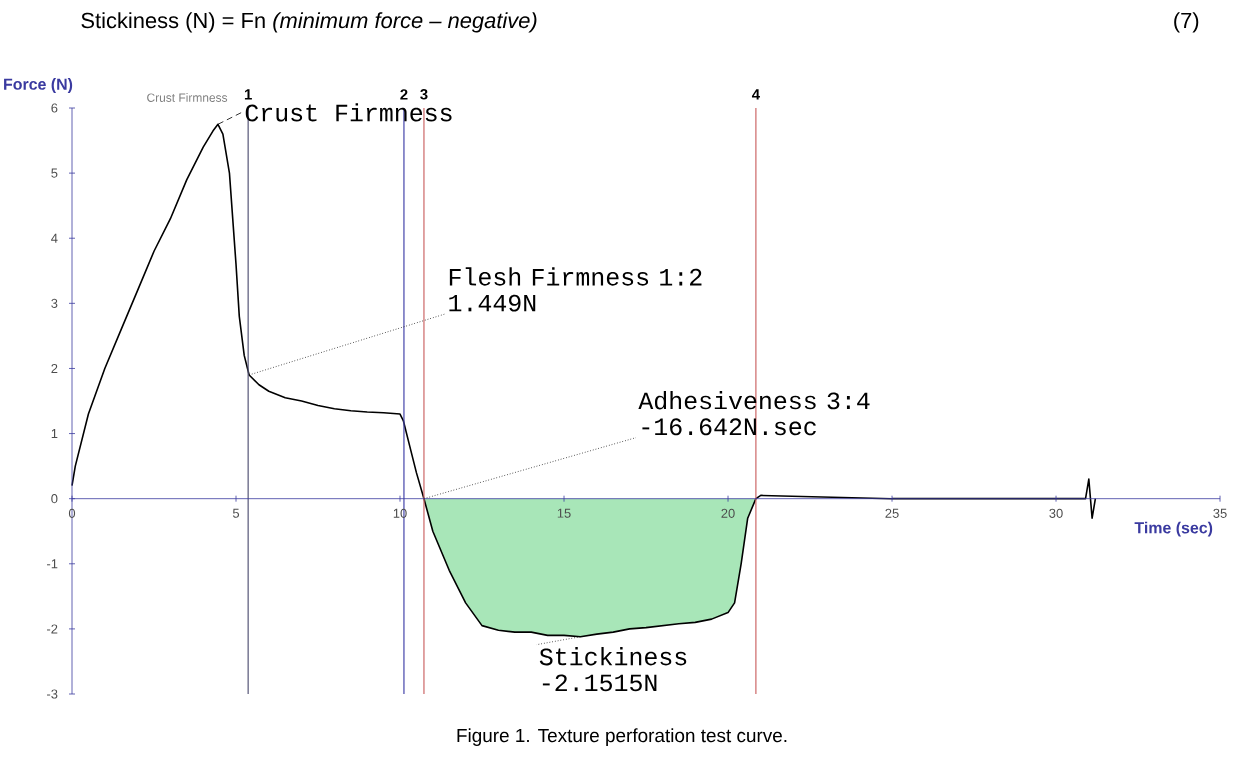 The image size is (1244, 762). What do you see at coordinates (1186, 22) in the screenshot?
I see `text: (7)` at bounding box center [1186, 22].